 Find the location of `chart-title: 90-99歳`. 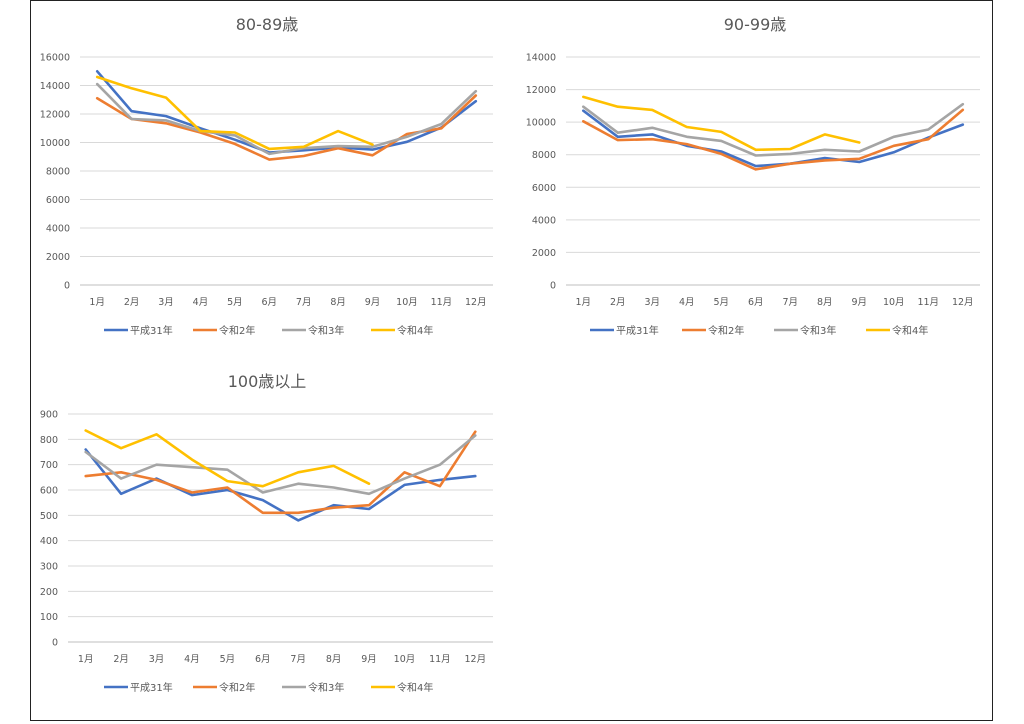

chart-title: 90-99歳 is located at coordinates (755, 24).